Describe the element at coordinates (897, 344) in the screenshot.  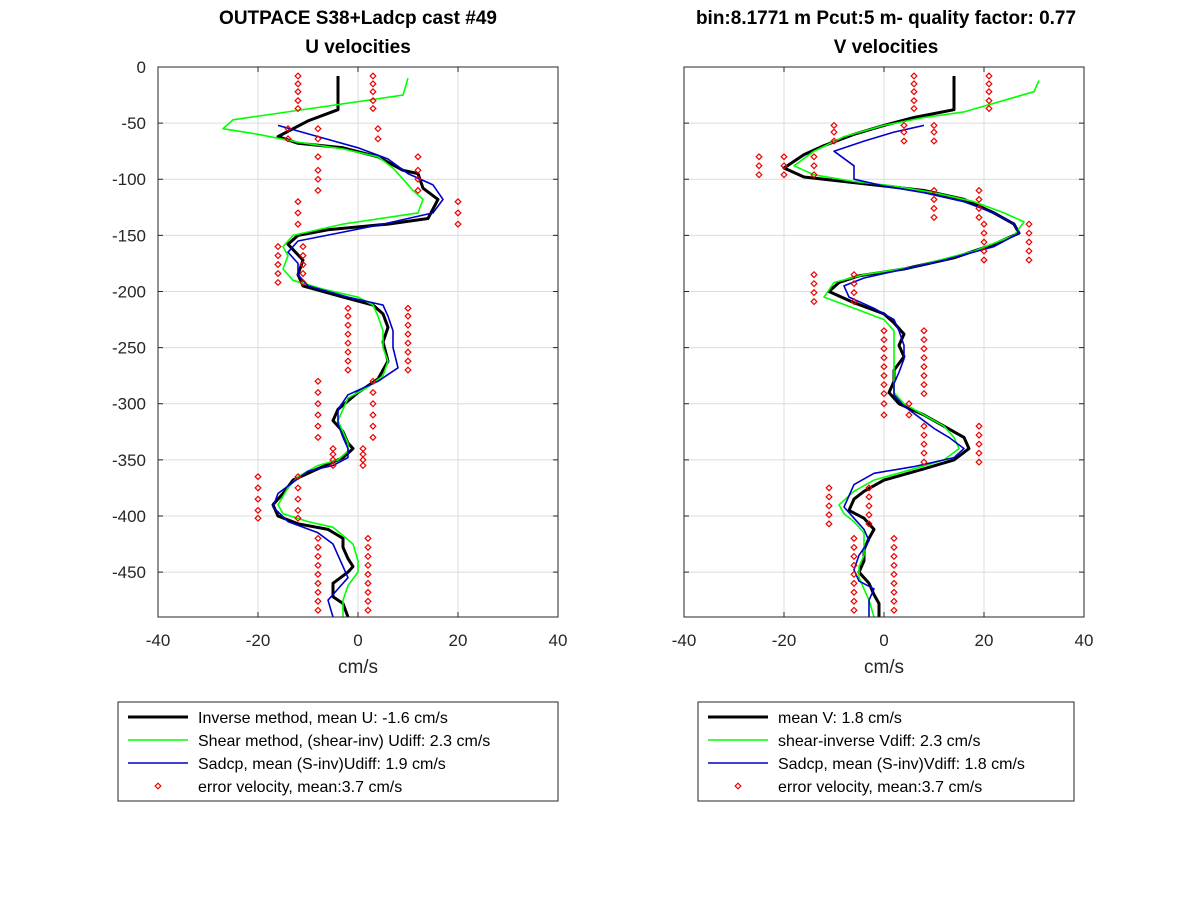
I see `v-plot-area` at that location.